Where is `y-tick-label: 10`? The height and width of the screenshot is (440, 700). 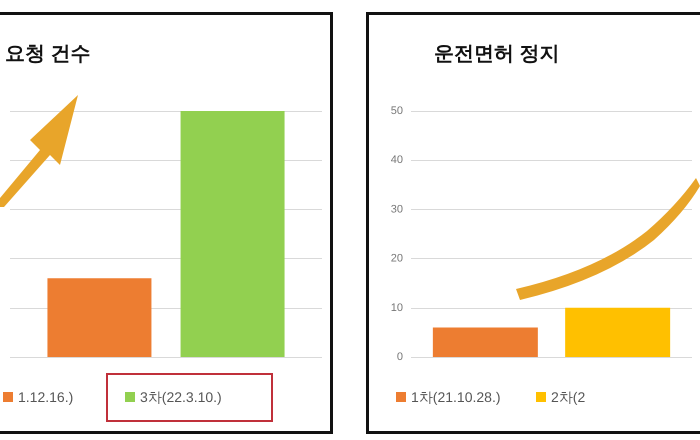 y-tick-label: 10 is located at coordinates (396, 308).